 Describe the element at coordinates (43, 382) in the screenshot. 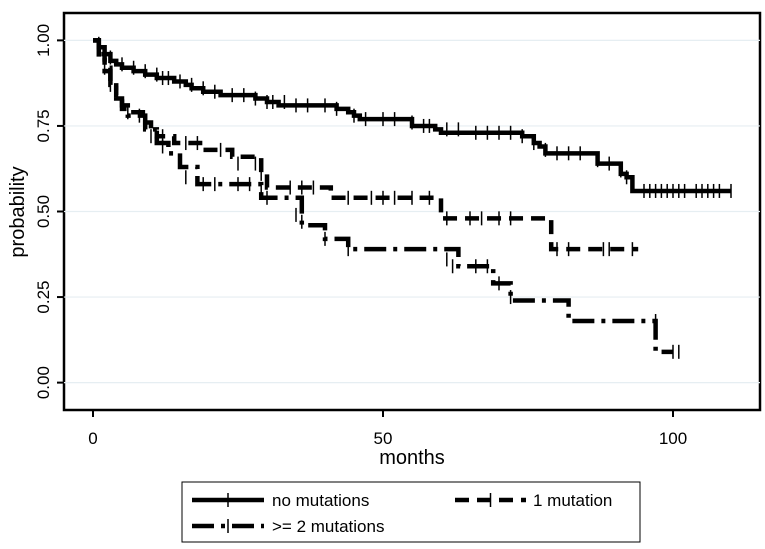

I see `y-tick-label: 0.00` at that location.